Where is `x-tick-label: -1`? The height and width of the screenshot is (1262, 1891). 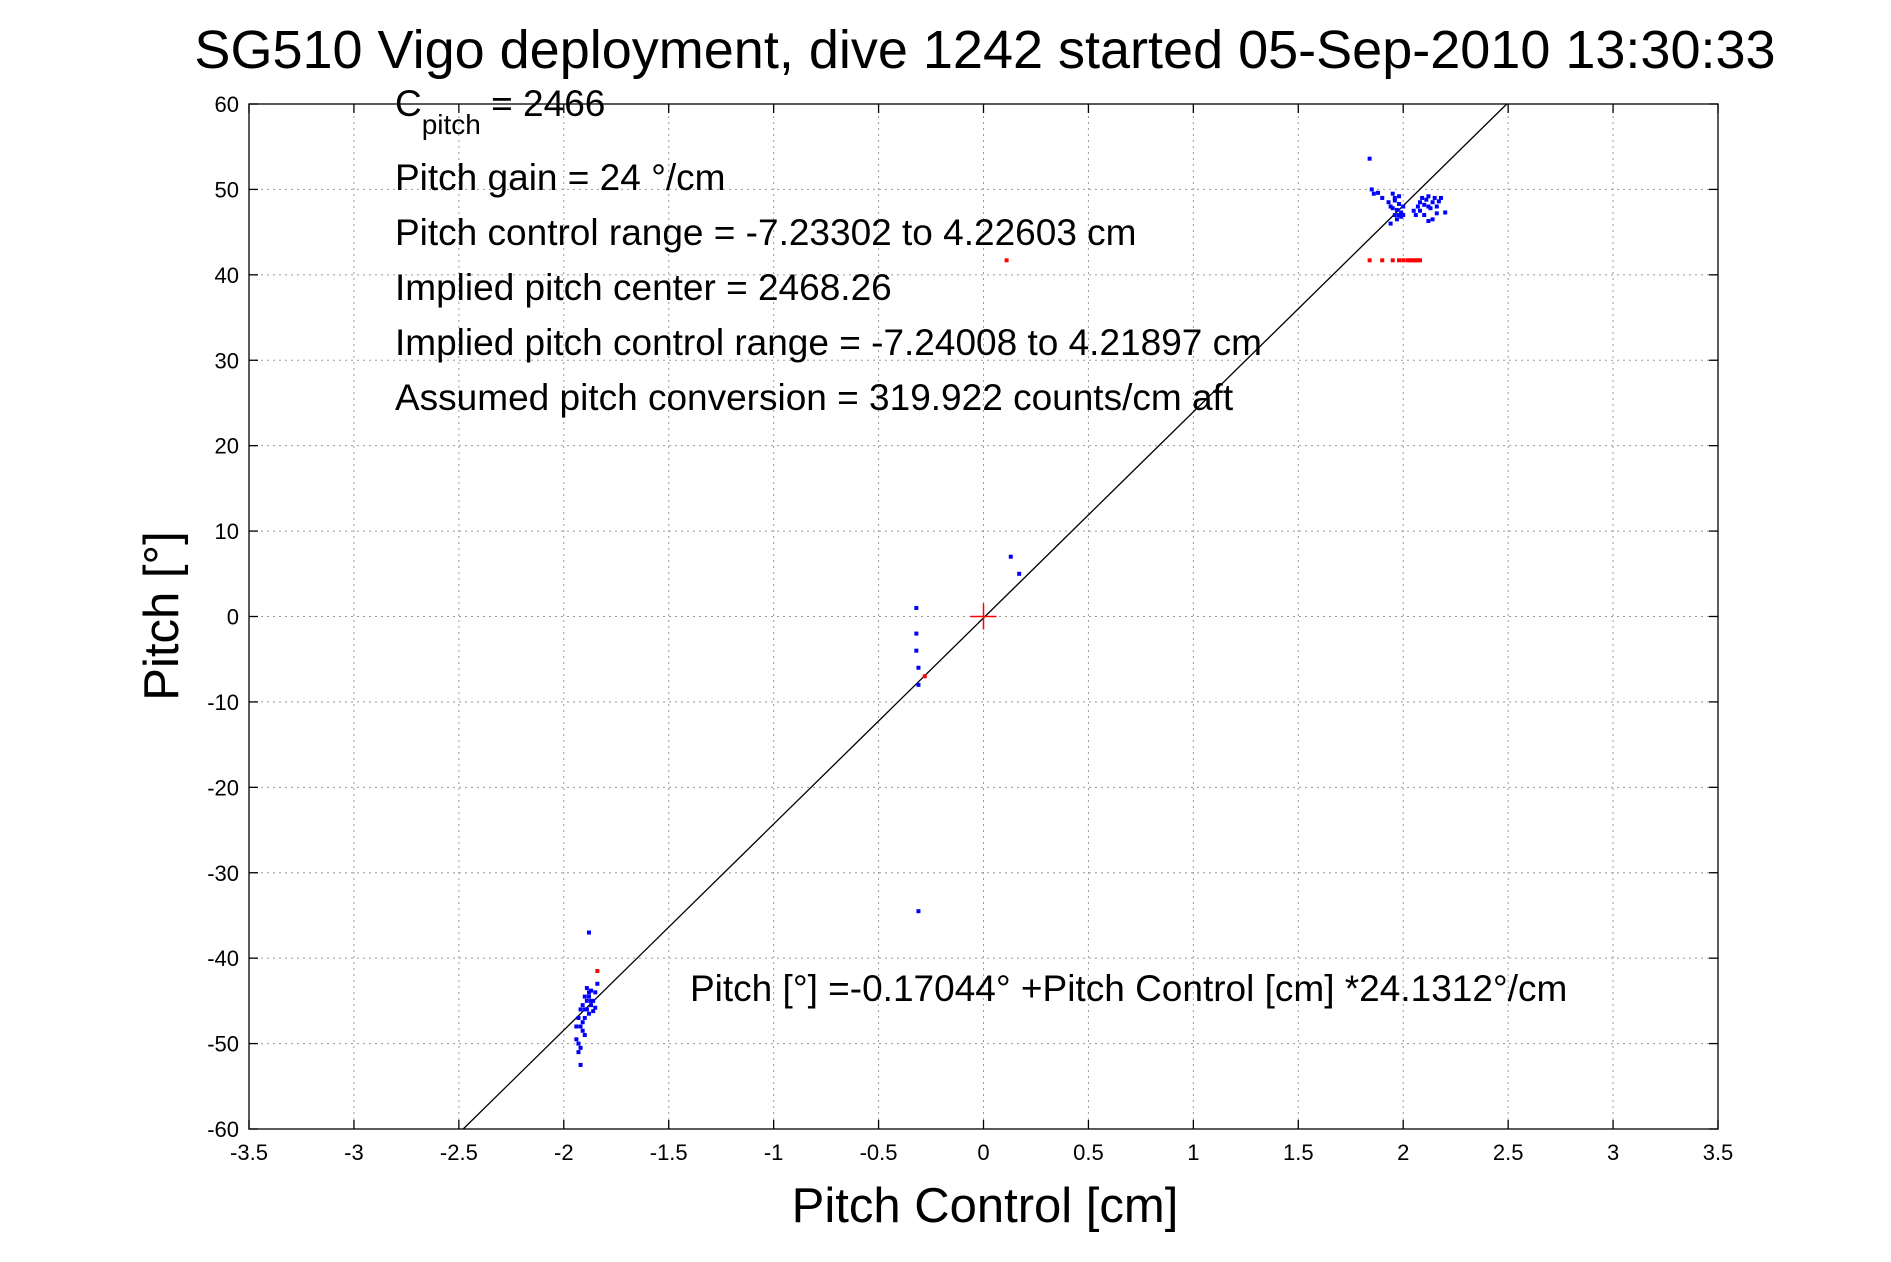
x-tick-label: -1 is located at coordinates (774, 1152).